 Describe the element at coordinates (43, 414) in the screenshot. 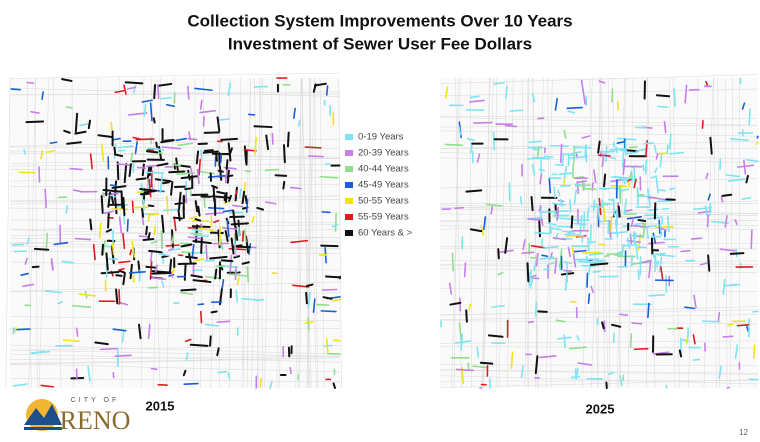

I see `logo-mountains` at that location.